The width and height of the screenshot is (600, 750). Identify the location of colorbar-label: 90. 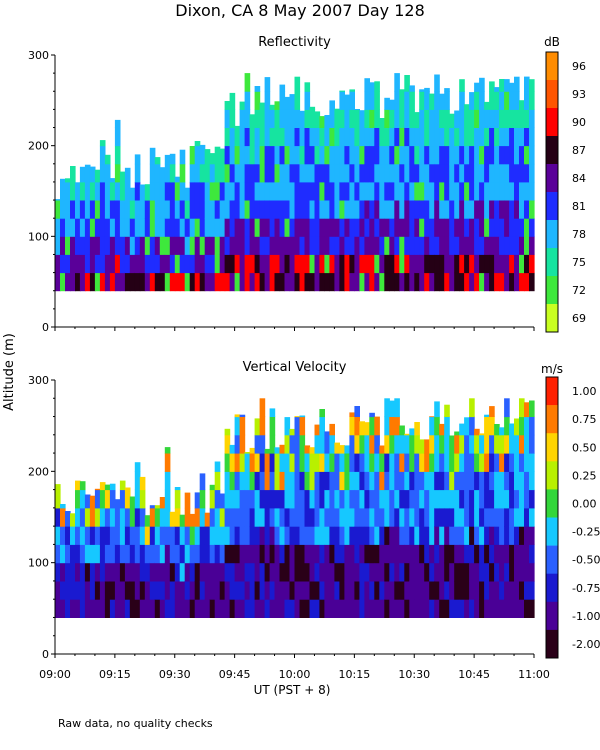
(579, 122).